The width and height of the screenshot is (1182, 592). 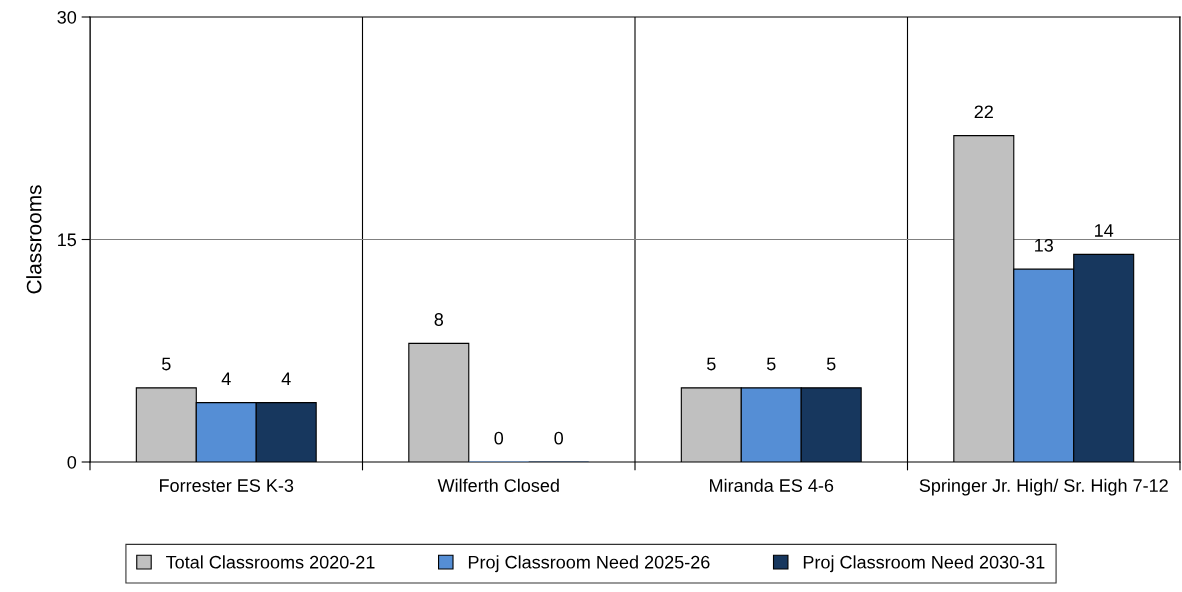 I want to click on legend-label: Proj Classroom Need 2025-26, so click(x=589, y=564).